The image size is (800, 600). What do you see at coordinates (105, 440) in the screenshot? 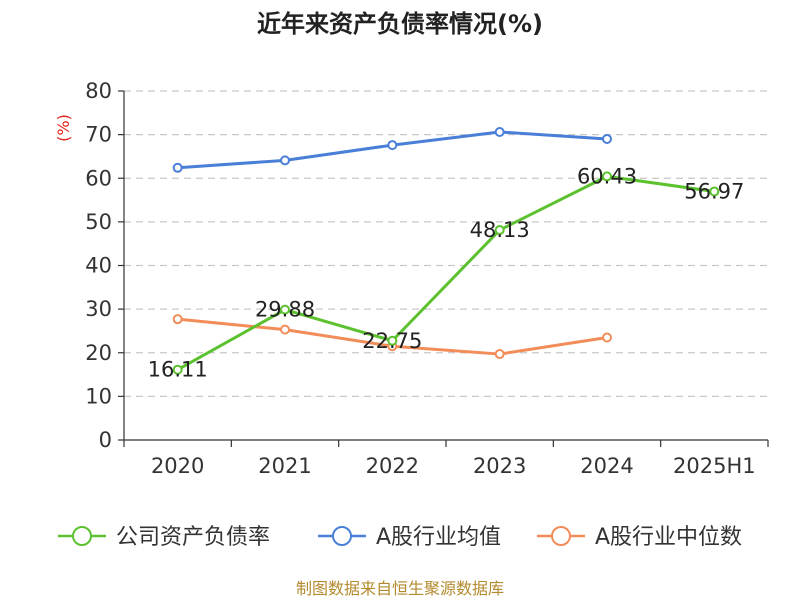
I see `y-tick-label-0: 0` at bounding box center [105, 440].